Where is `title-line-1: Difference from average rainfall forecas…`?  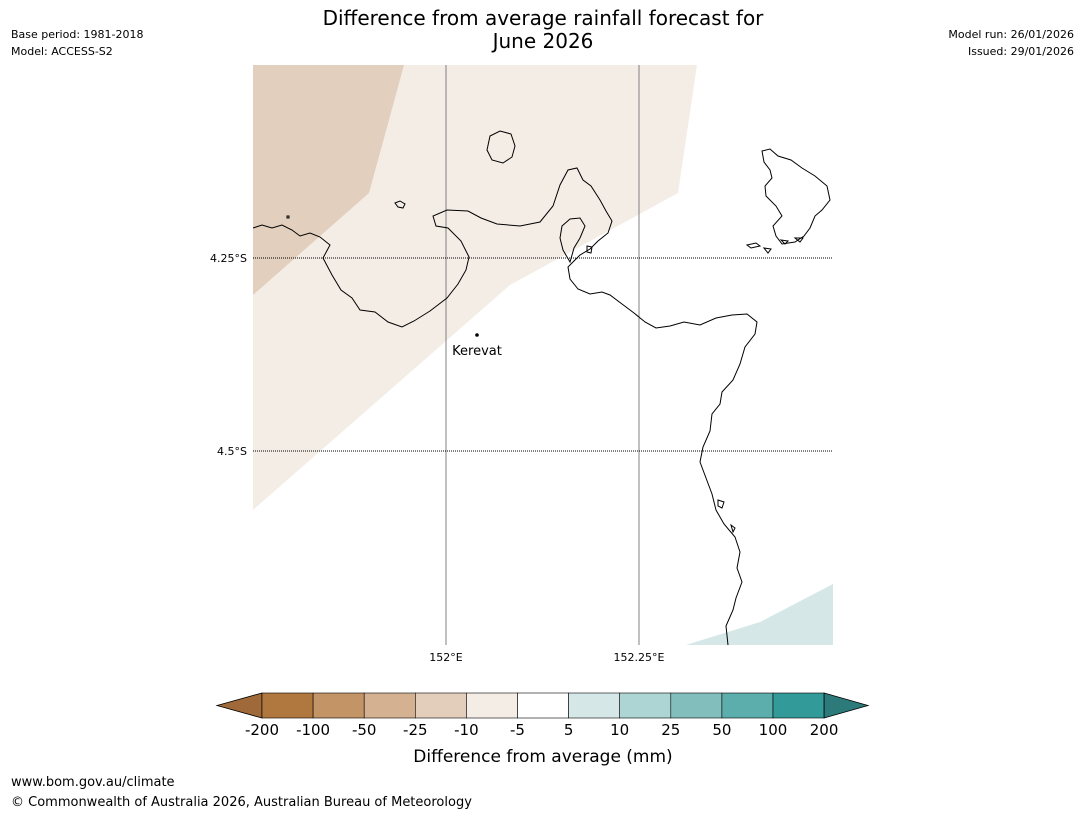
title-line-1: Difference from average rainfall forecas… is located at coordinates (543, 18).